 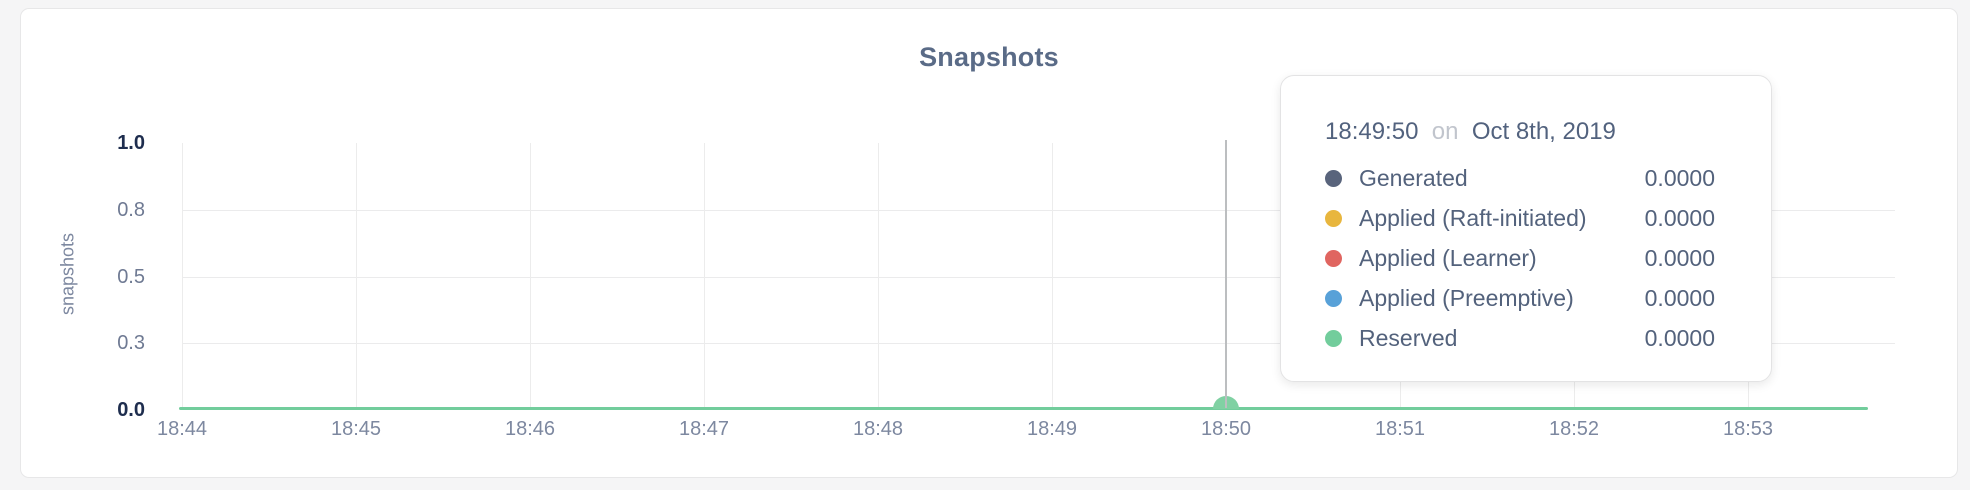 What do you see at coordinates (1052, 429) in the screenshot?
I see `x-tick-label: 18:49` at bounding box center [1052, 429].